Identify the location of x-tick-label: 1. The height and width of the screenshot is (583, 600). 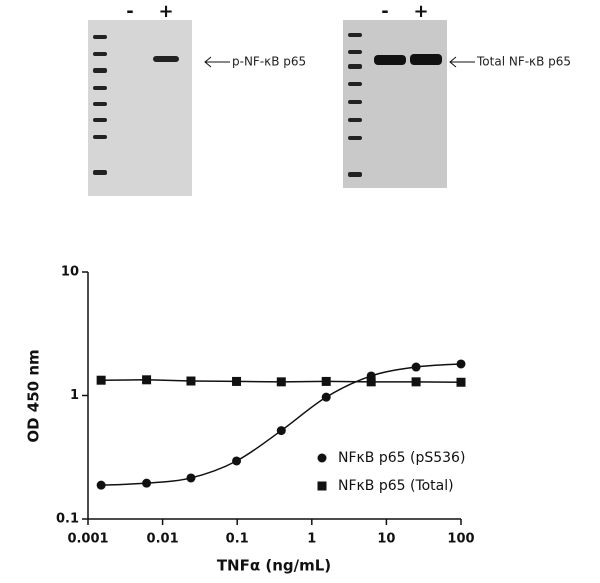
(311, 539).